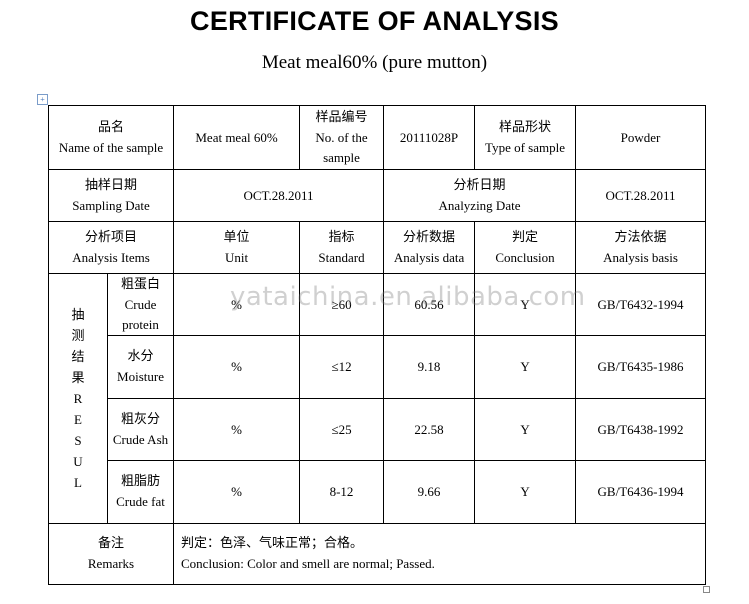 Image resolution: width=749 pixels, height=604 pixels. What do you see at coordinates (641, 247) in the screenshot?
I see `column-header: 方法依据 Analysis basis` at bounding box center [641, 247].